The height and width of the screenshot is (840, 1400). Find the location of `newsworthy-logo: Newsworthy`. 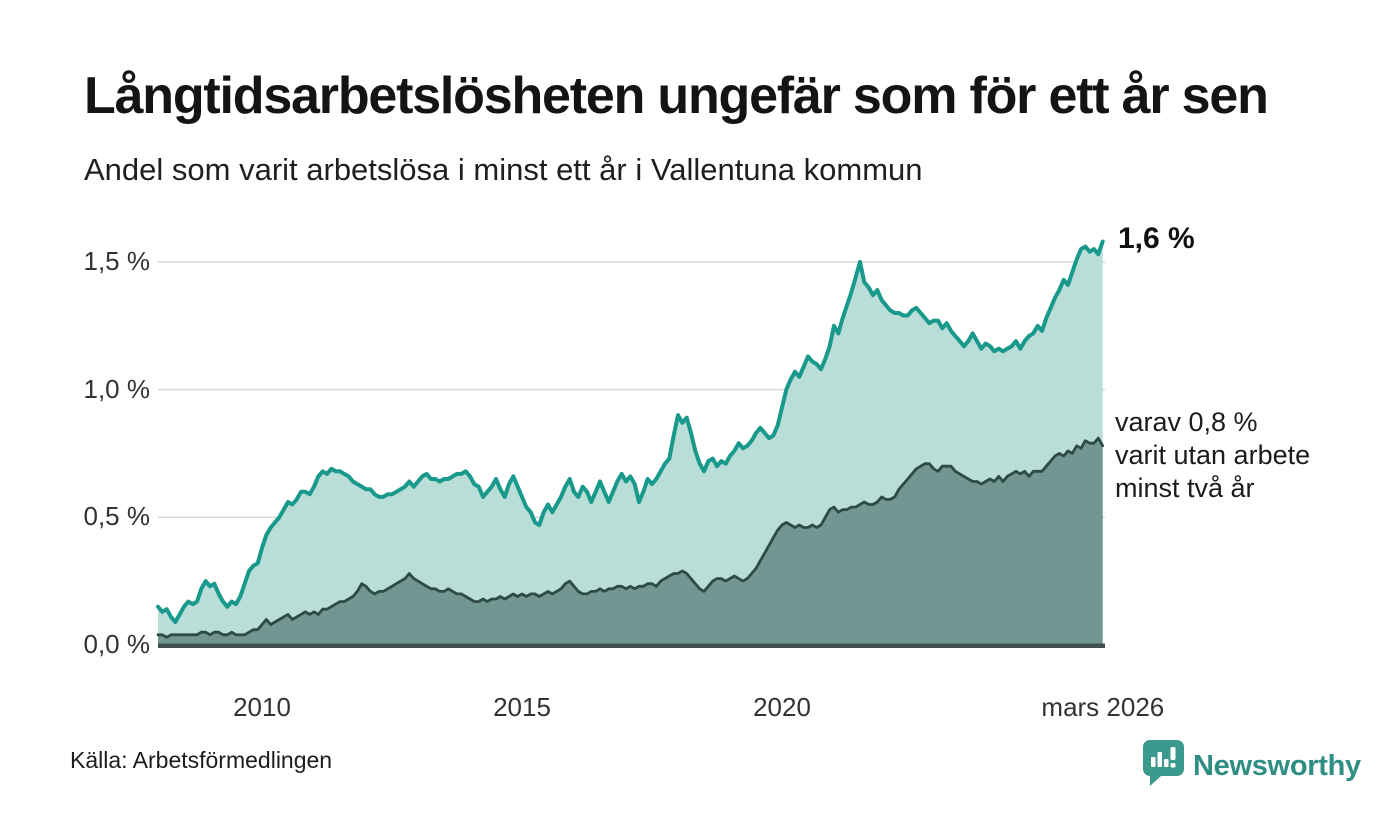

newsworthy-logo: Newsworthy is located at coordinates (1252, 766).